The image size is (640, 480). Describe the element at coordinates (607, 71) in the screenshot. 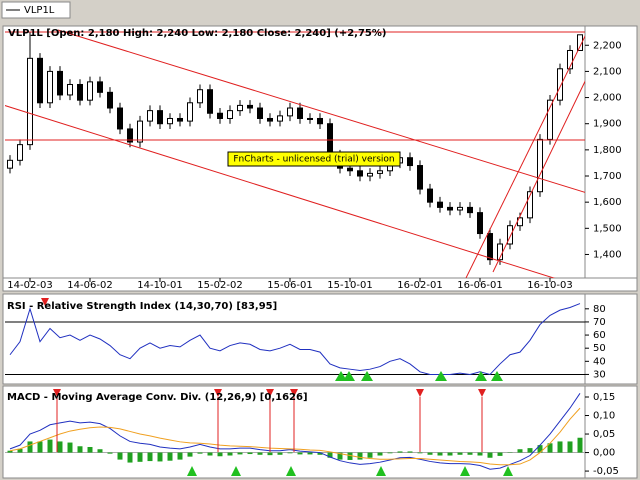

I see `y-tick-label: 2,100` at that location.